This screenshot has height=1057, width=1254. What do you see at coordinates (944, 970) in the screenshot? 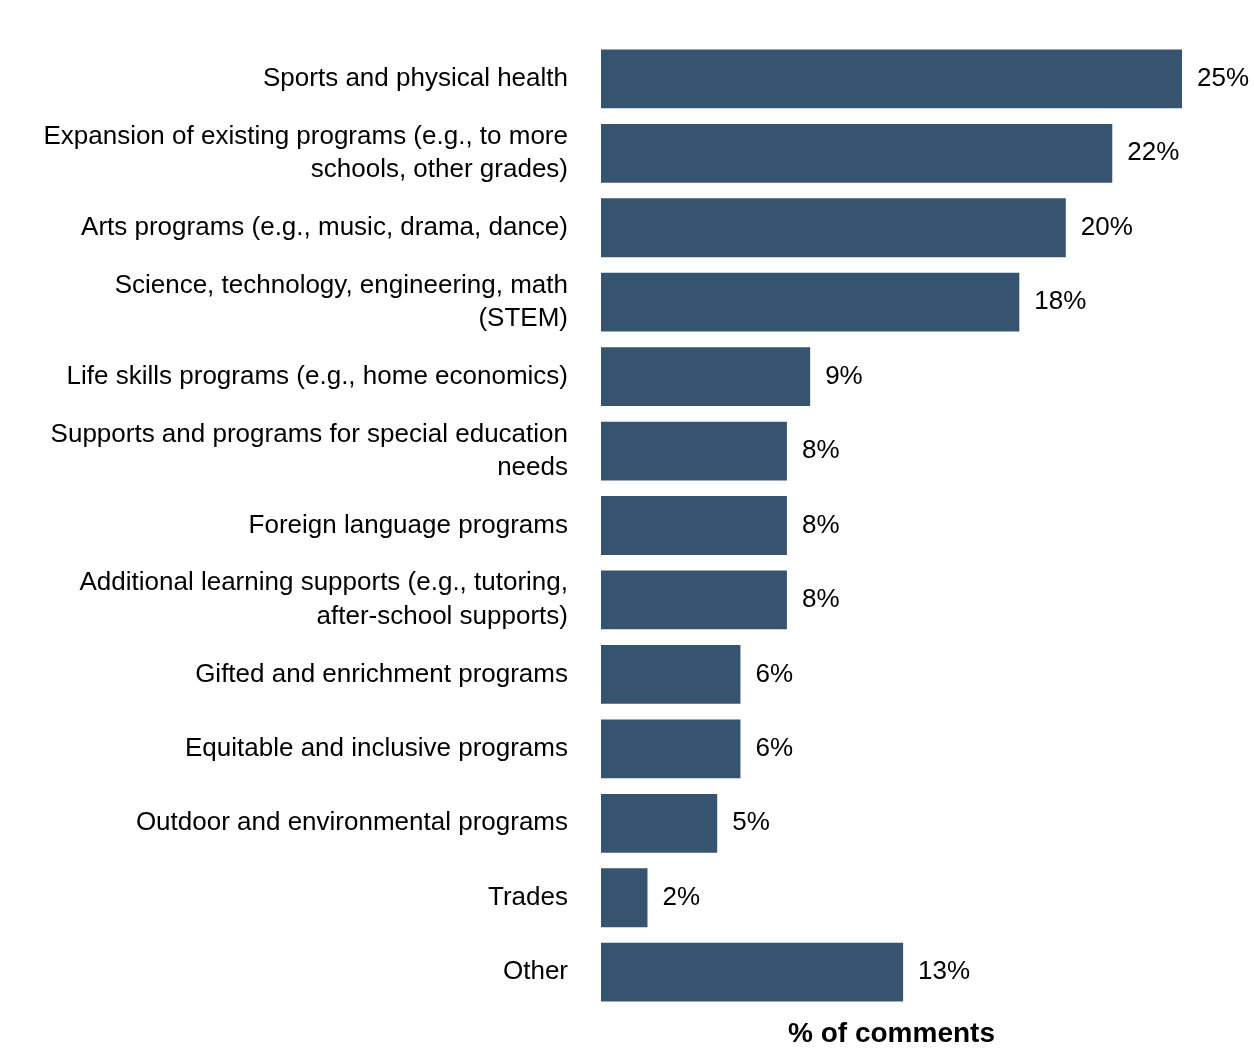
I see `data-label: 13%` at bounding box center [944, 970].